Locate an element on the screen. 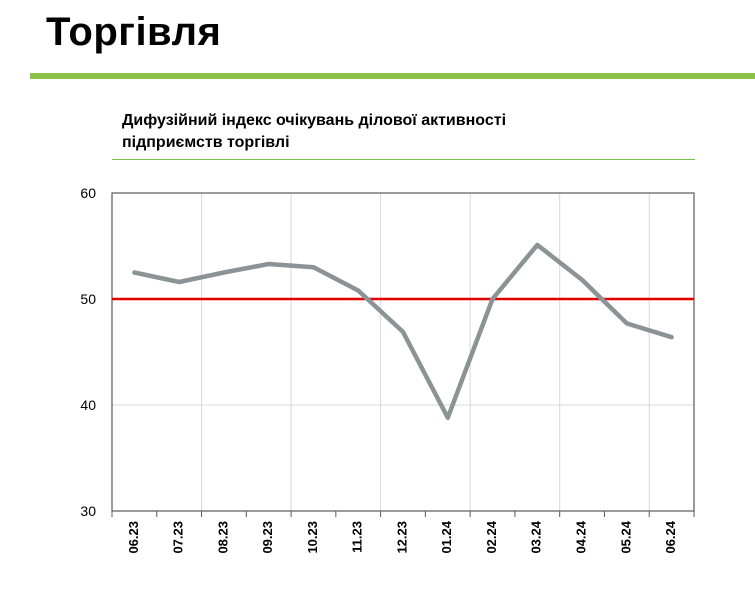 Image resolution: width=755 pixels, height=601 pixels. x-tick-label: 09.23 is located at coordinates (267, 537).